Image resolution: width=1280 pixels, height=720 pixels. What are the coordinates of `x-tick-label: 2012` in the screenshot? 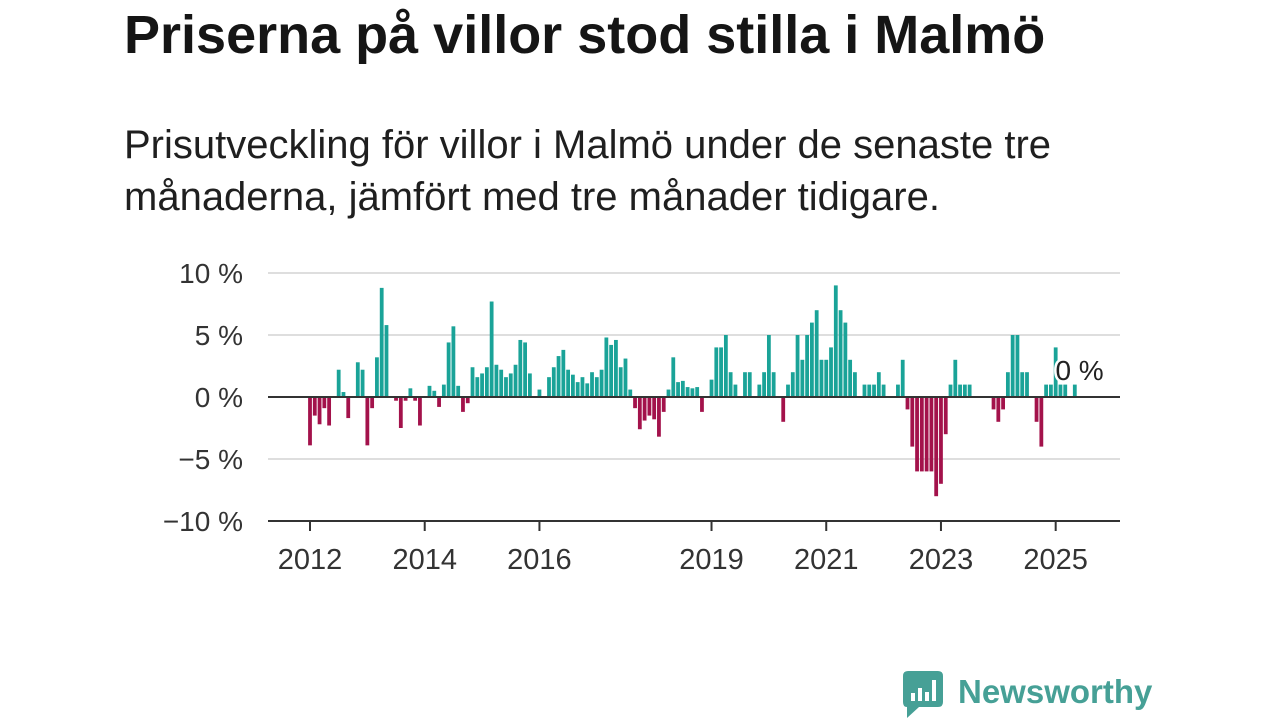 It's located at (310, 560).